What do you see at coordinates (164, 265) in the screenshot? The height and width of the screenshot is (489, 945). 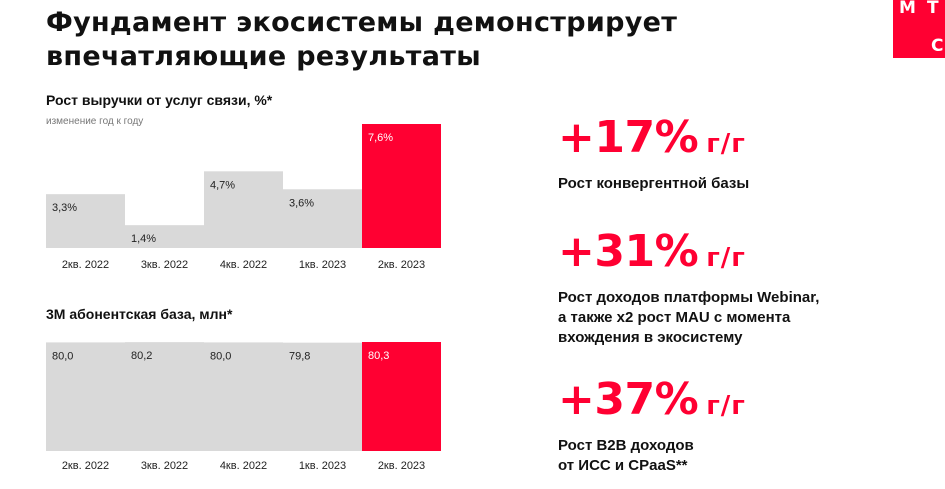 I see `revenue-tick-label: 3кв. 2022` at bounding box center [164, 265].